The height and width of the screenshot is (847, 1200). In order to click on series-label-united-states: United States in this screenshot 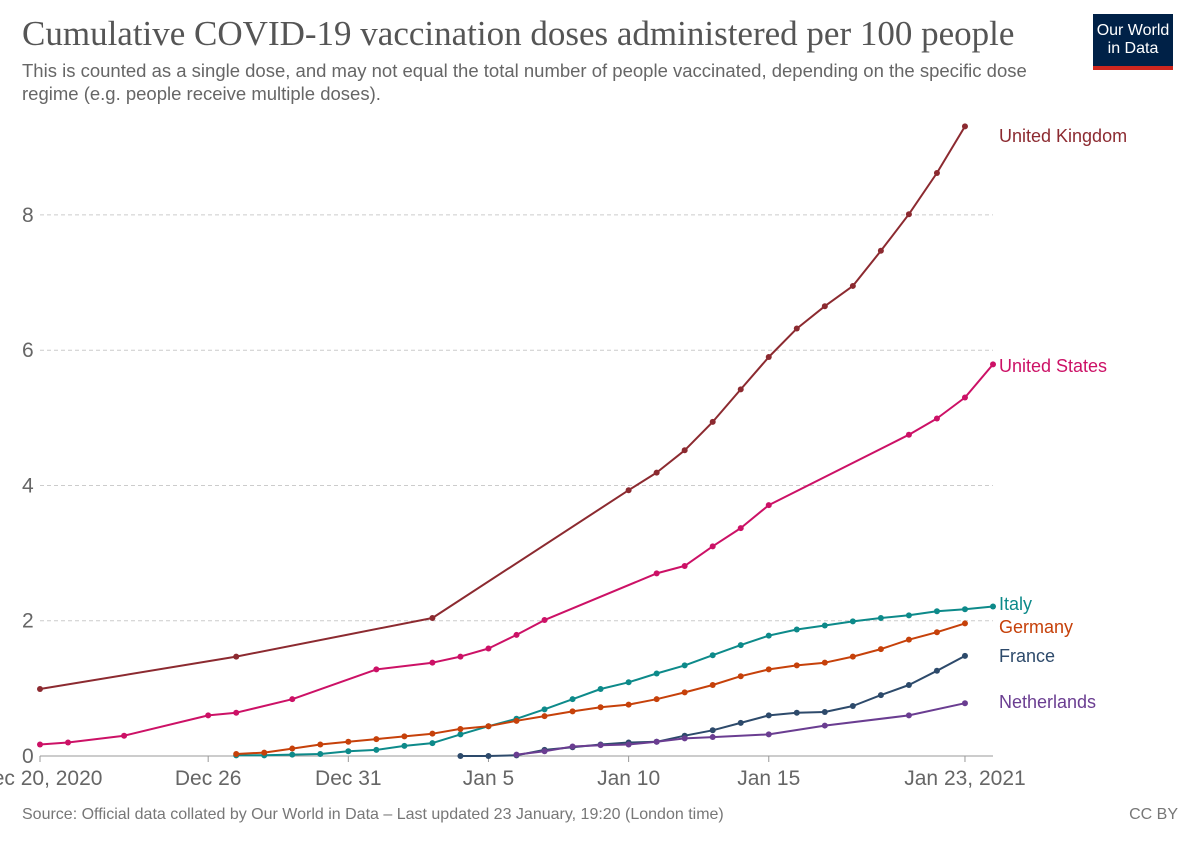, I will do `click(1053, 366)`.